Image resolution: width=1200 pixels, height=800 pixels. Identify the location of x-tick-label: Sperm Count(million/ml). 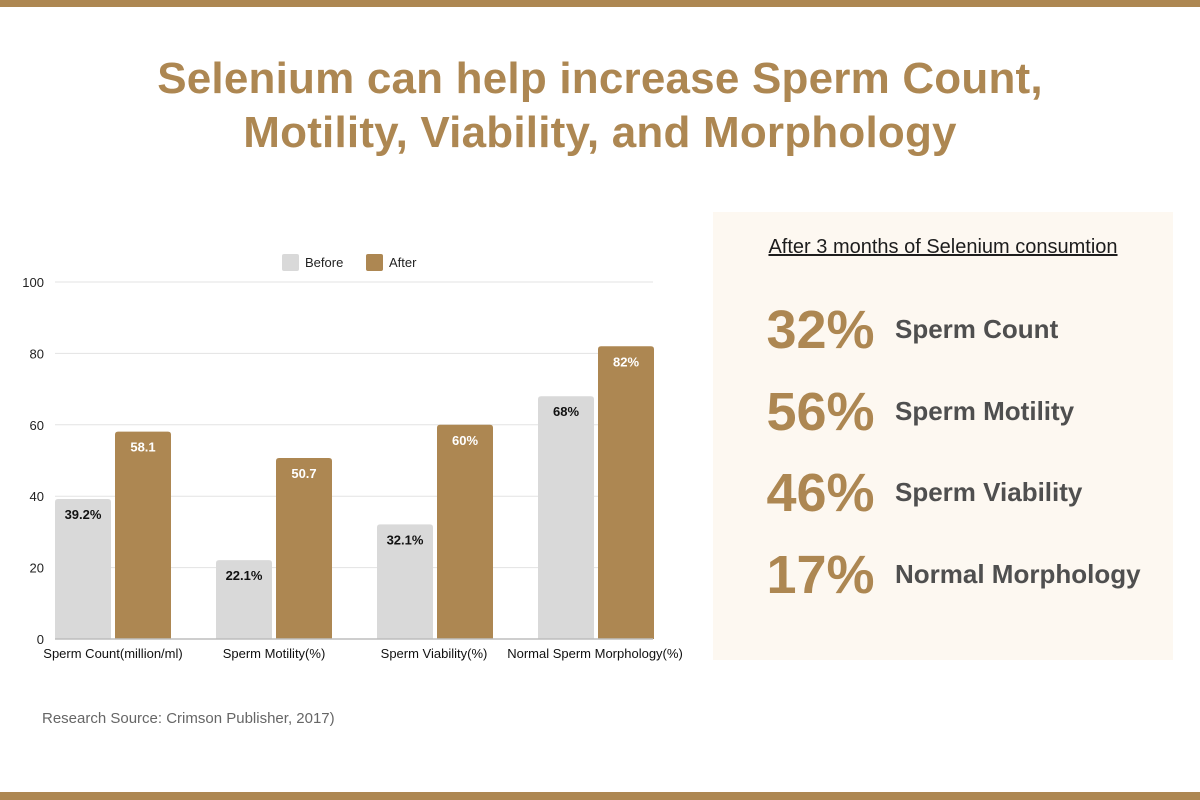
(112, 653).